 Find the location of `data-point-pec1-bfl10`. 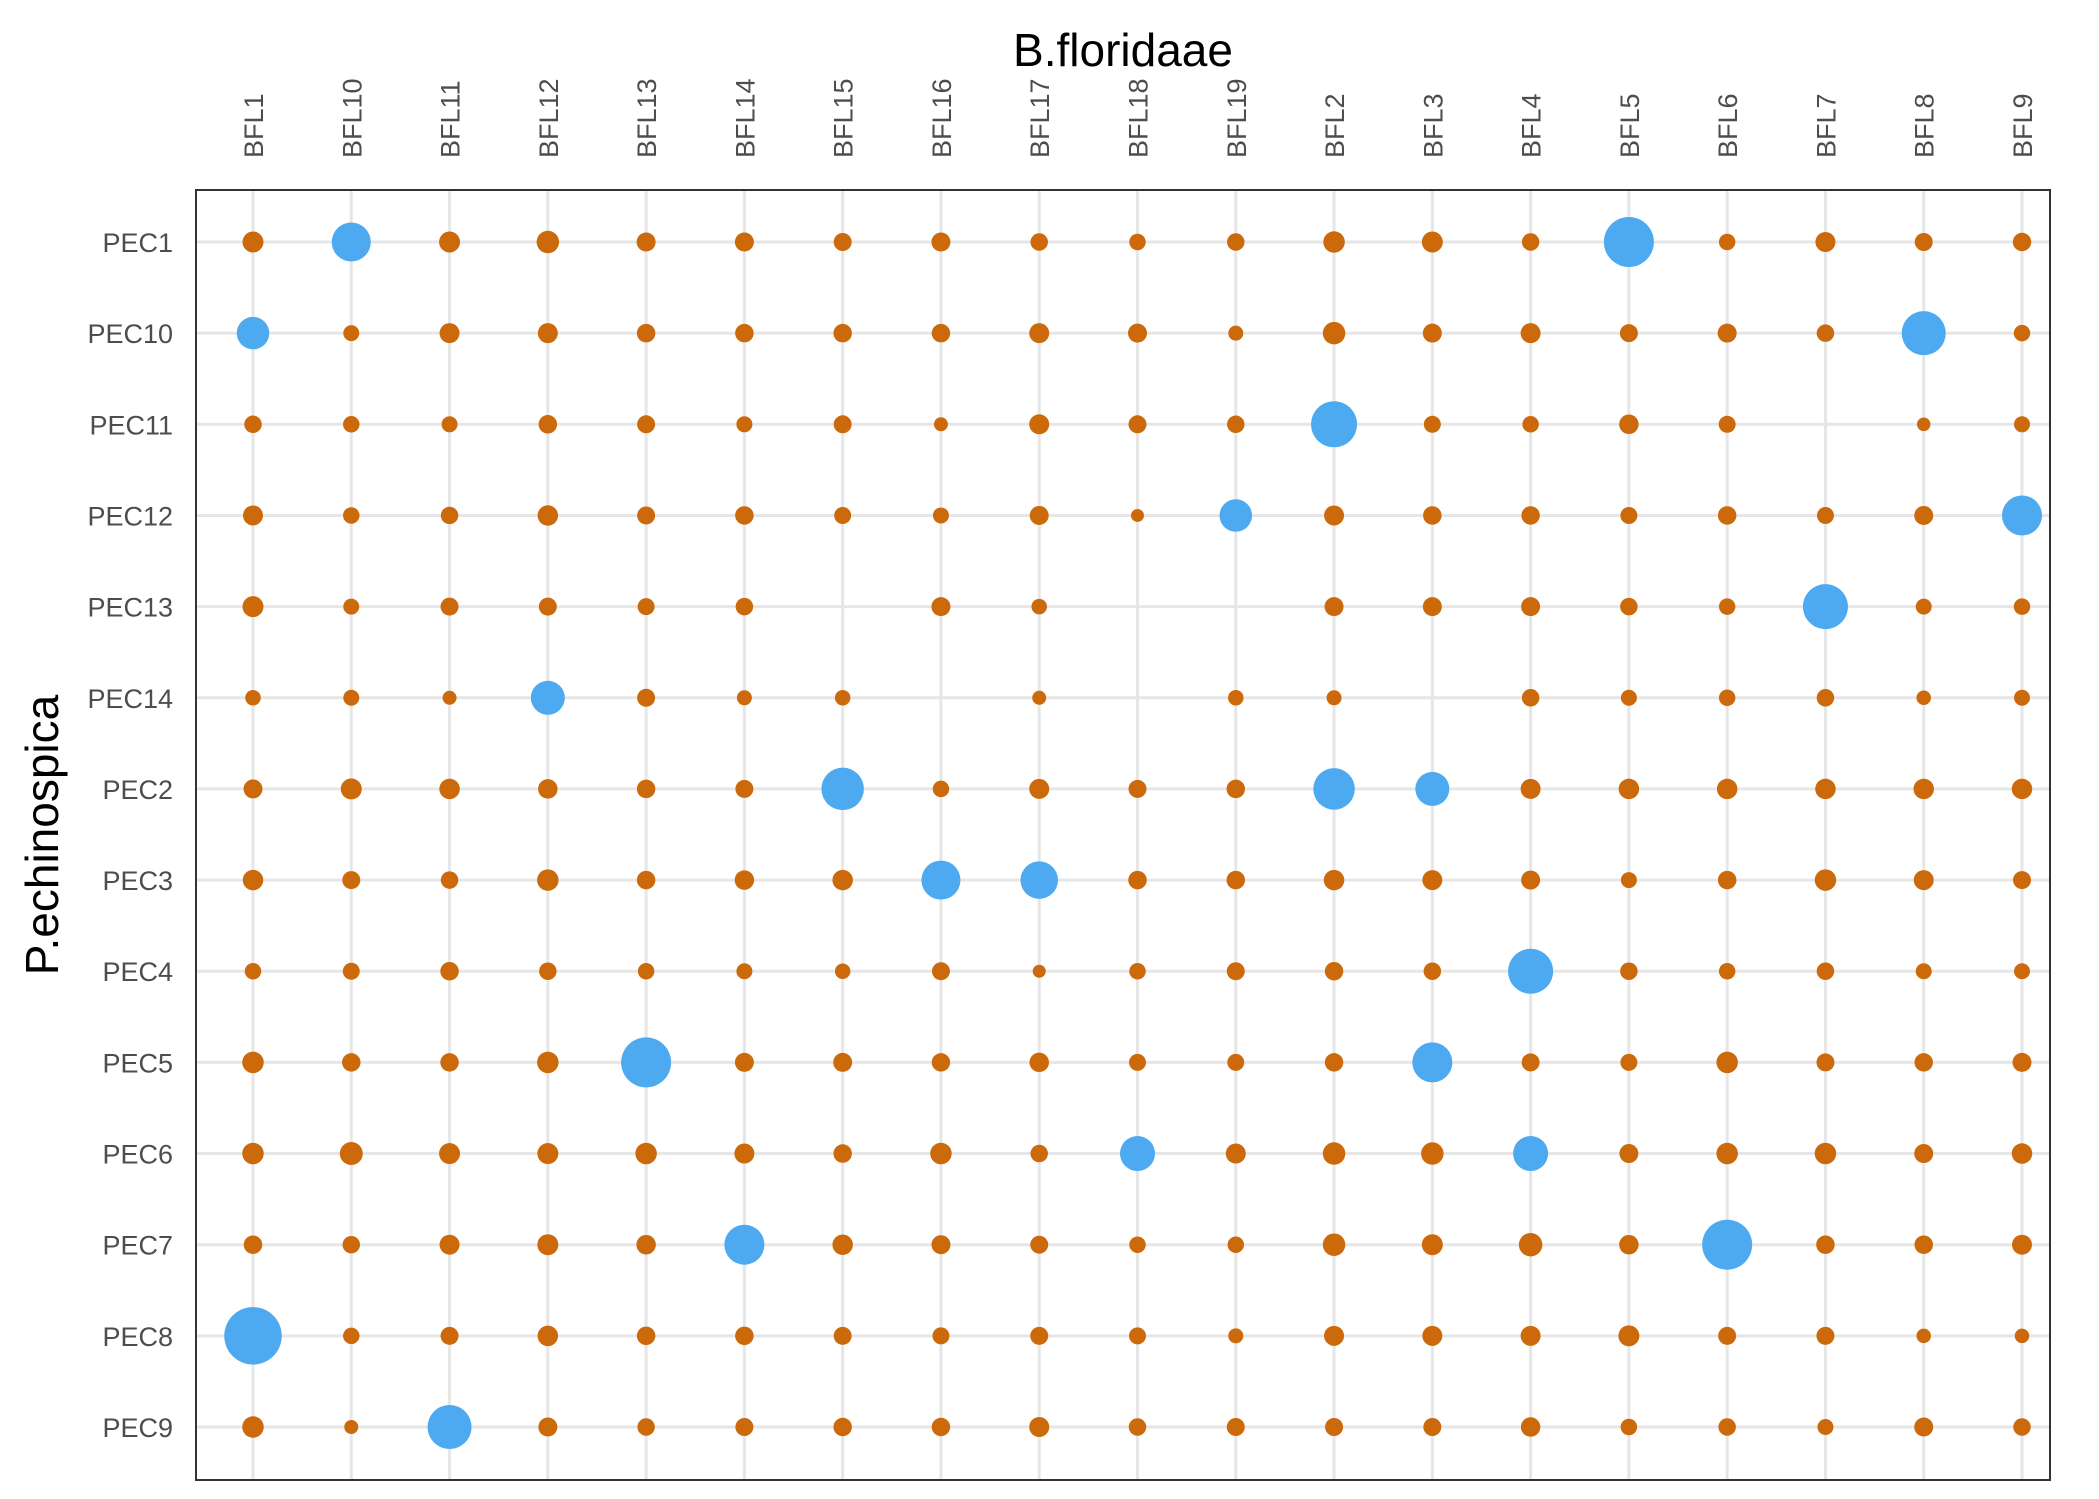

data-point-pec1-bfl10 is located at coordinates (351, 242).